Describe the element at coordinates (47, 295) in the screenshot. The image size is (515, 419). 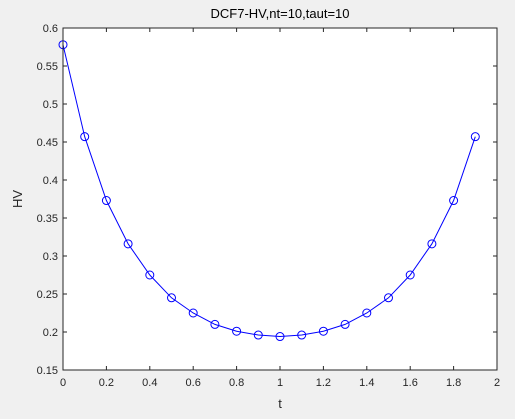
I see `y-tick-label: 0.25` at that location.